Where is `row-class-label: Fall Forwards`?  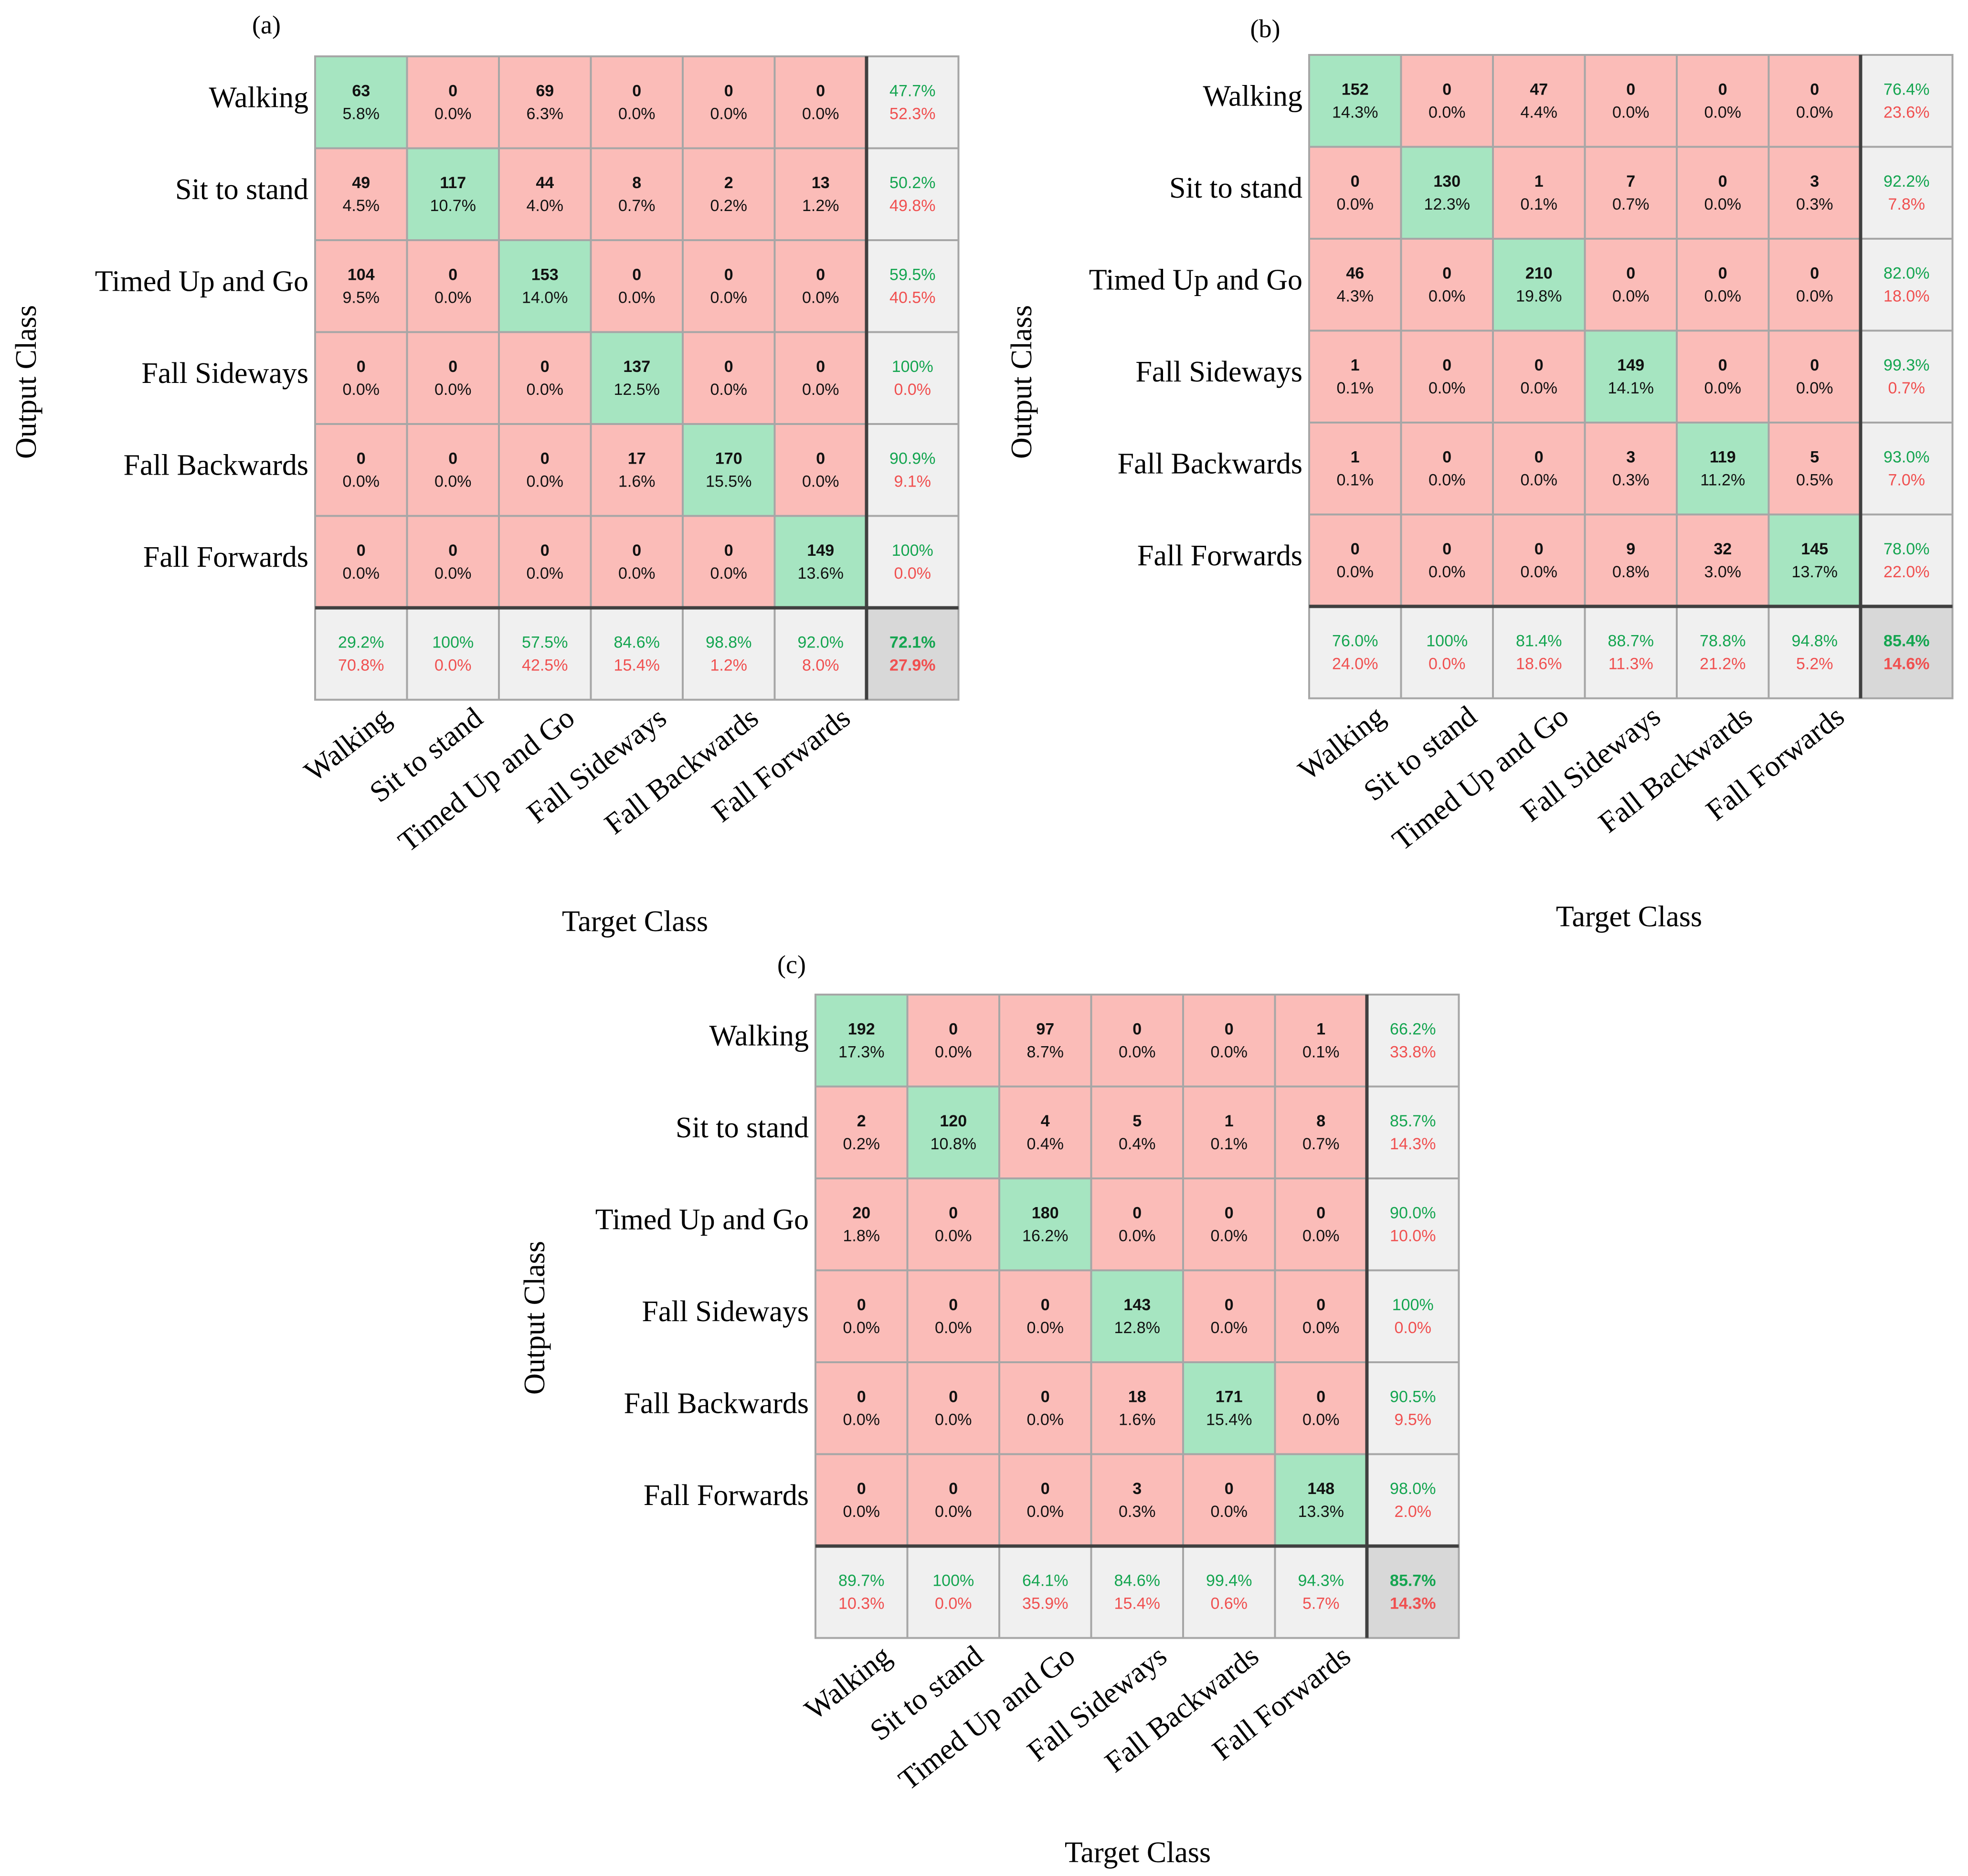 row-class-label: Fall Forwards is located at coordinates (727, 1495).